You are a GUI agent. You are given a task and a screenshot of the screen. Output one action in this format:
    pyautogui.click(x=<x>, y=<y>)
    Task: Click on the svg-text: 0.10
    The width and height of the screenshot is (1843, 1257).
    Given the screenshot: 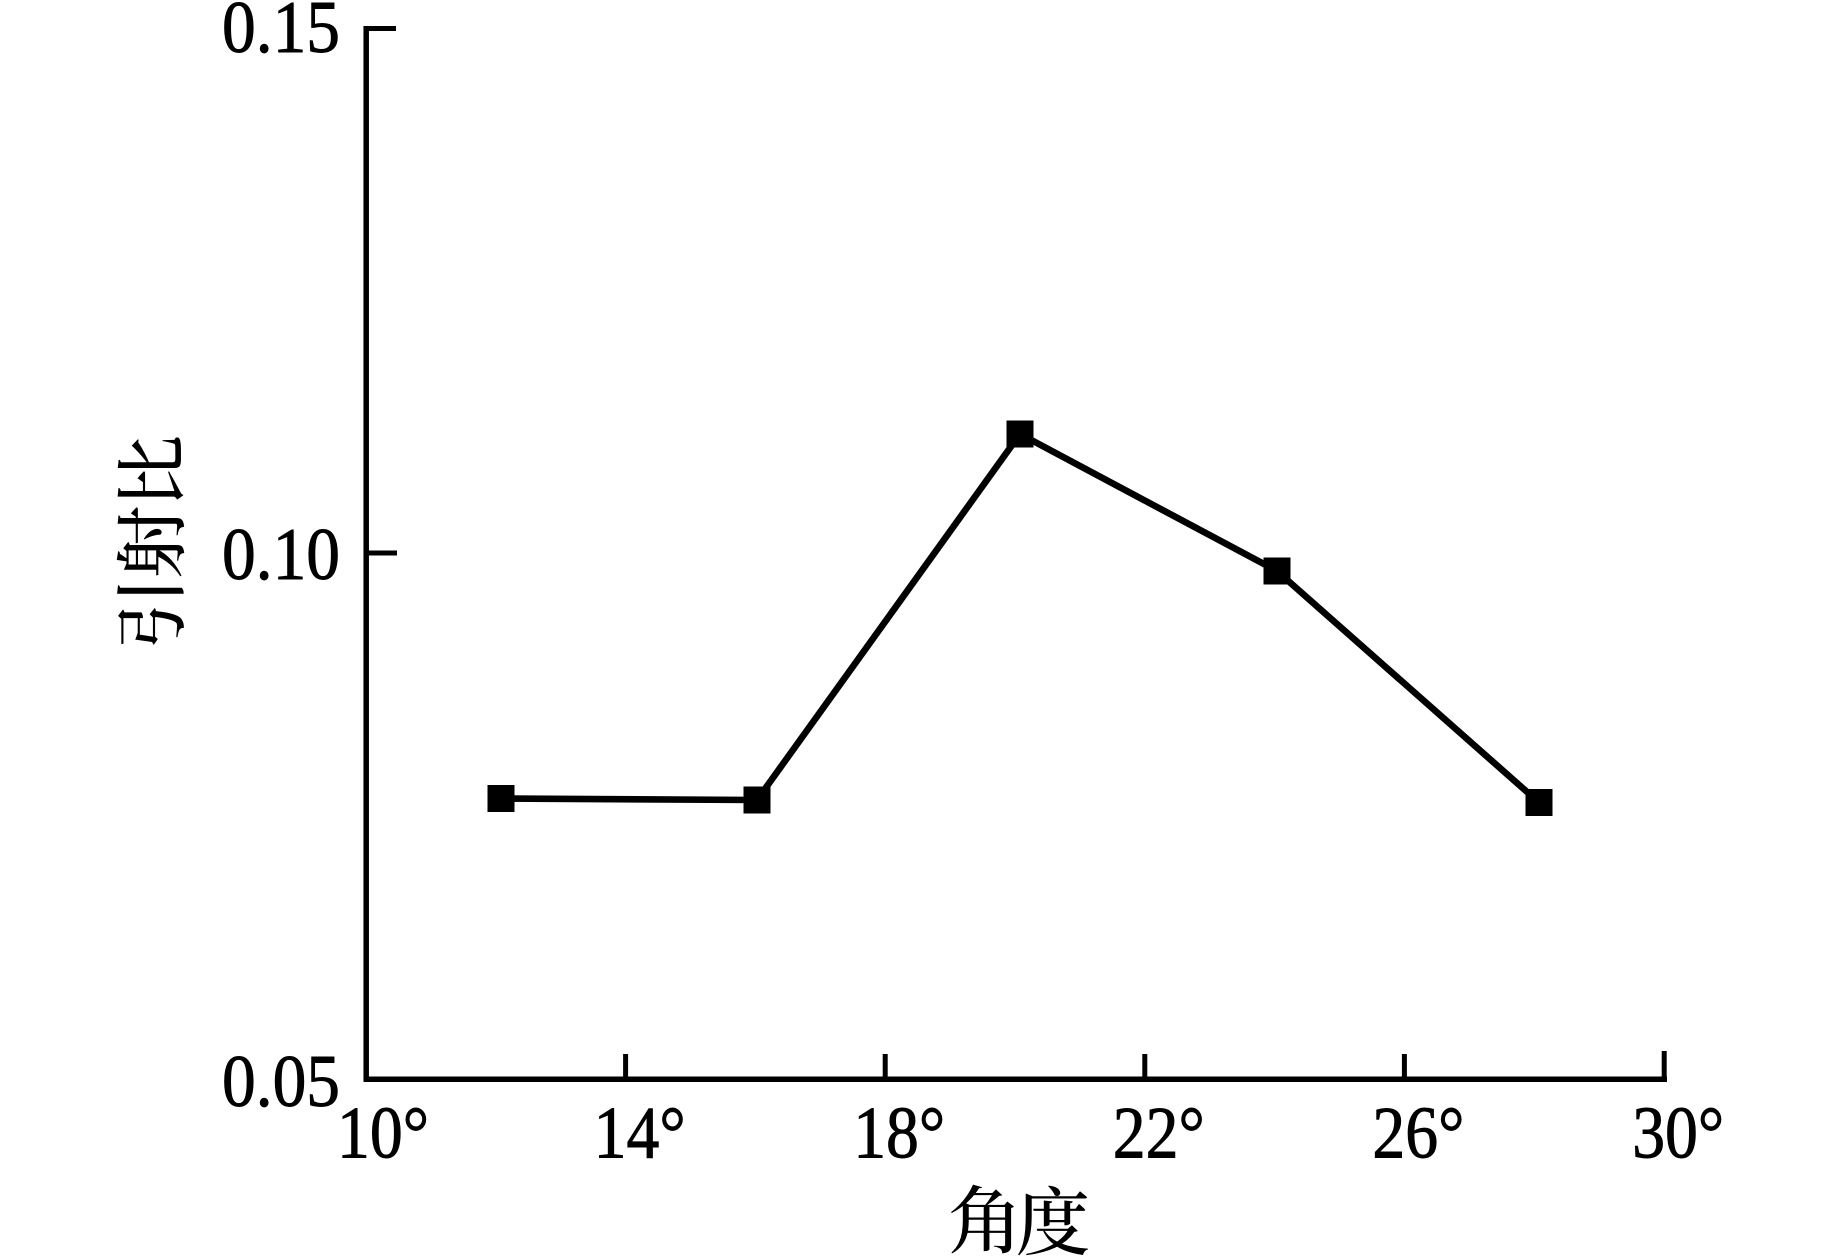 What is the action you would take?
    pyautogui.click(x=281, y=555)
    